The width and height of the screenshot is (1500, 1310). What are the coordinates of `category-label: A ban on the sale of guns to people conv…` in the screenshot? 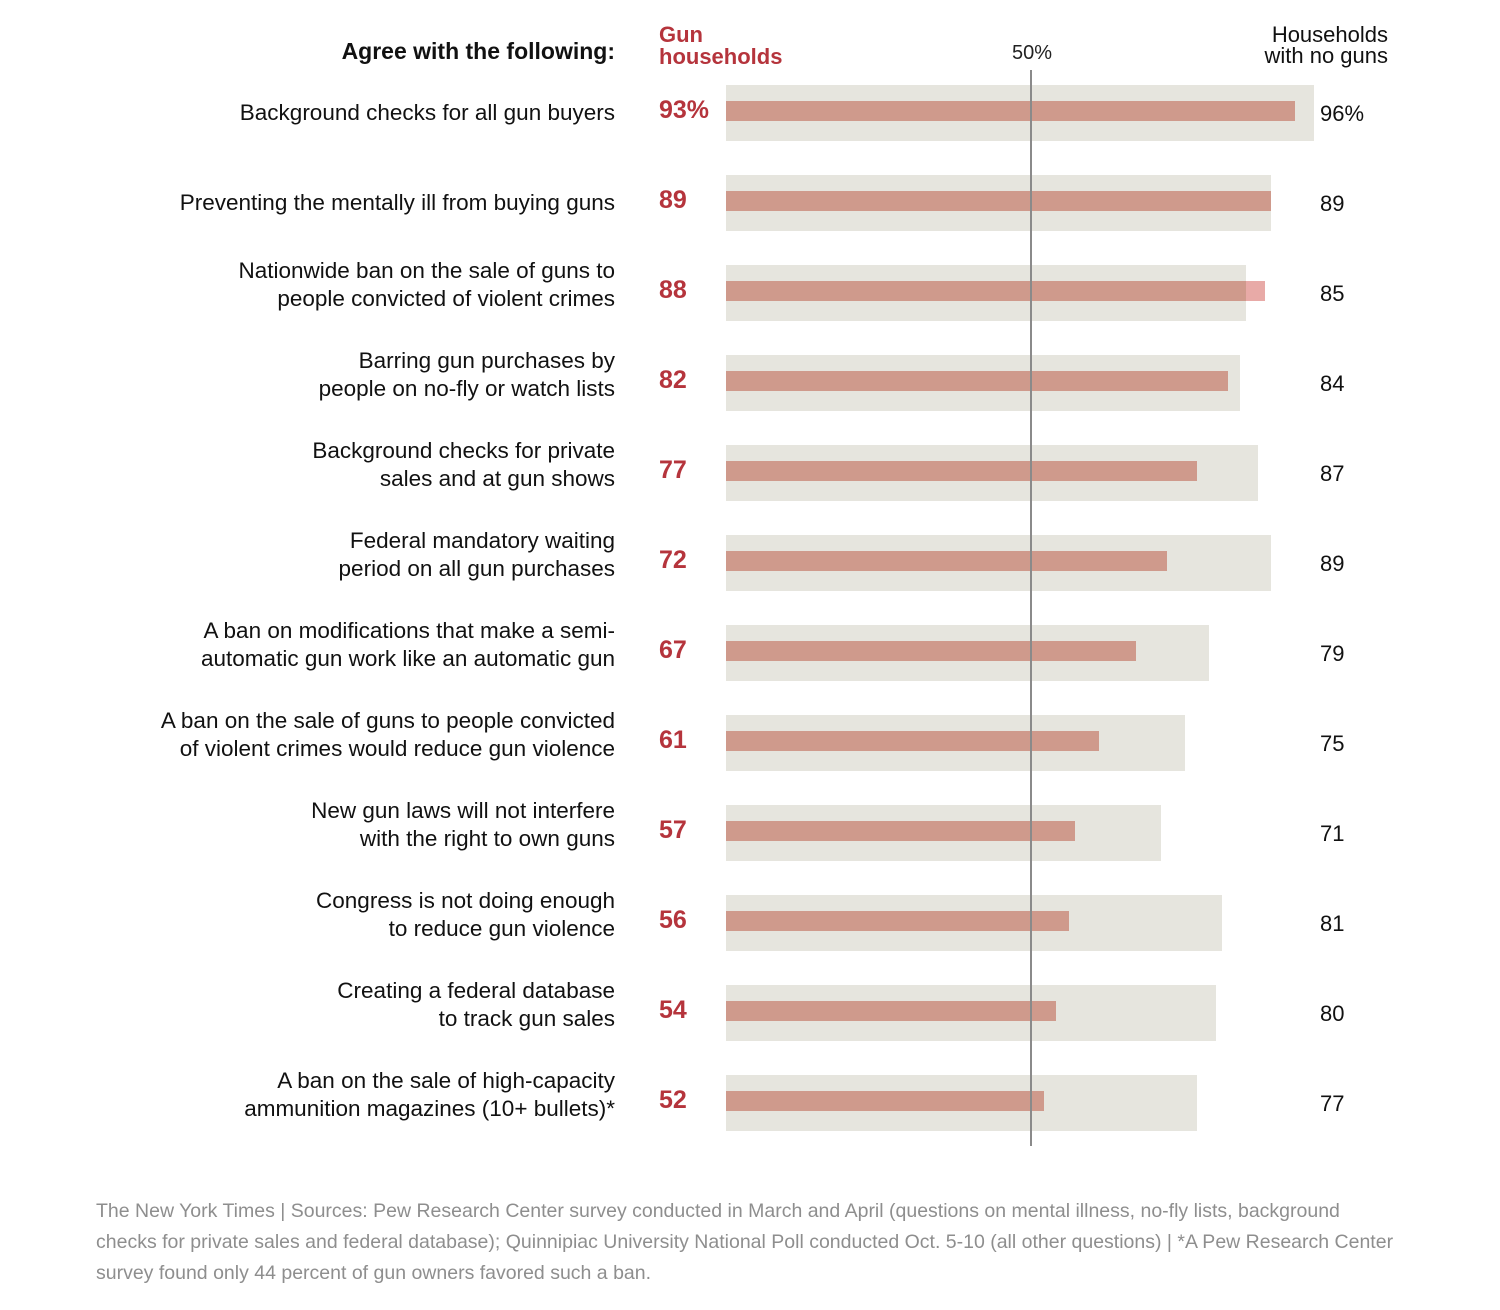 It's located at (387, 734).